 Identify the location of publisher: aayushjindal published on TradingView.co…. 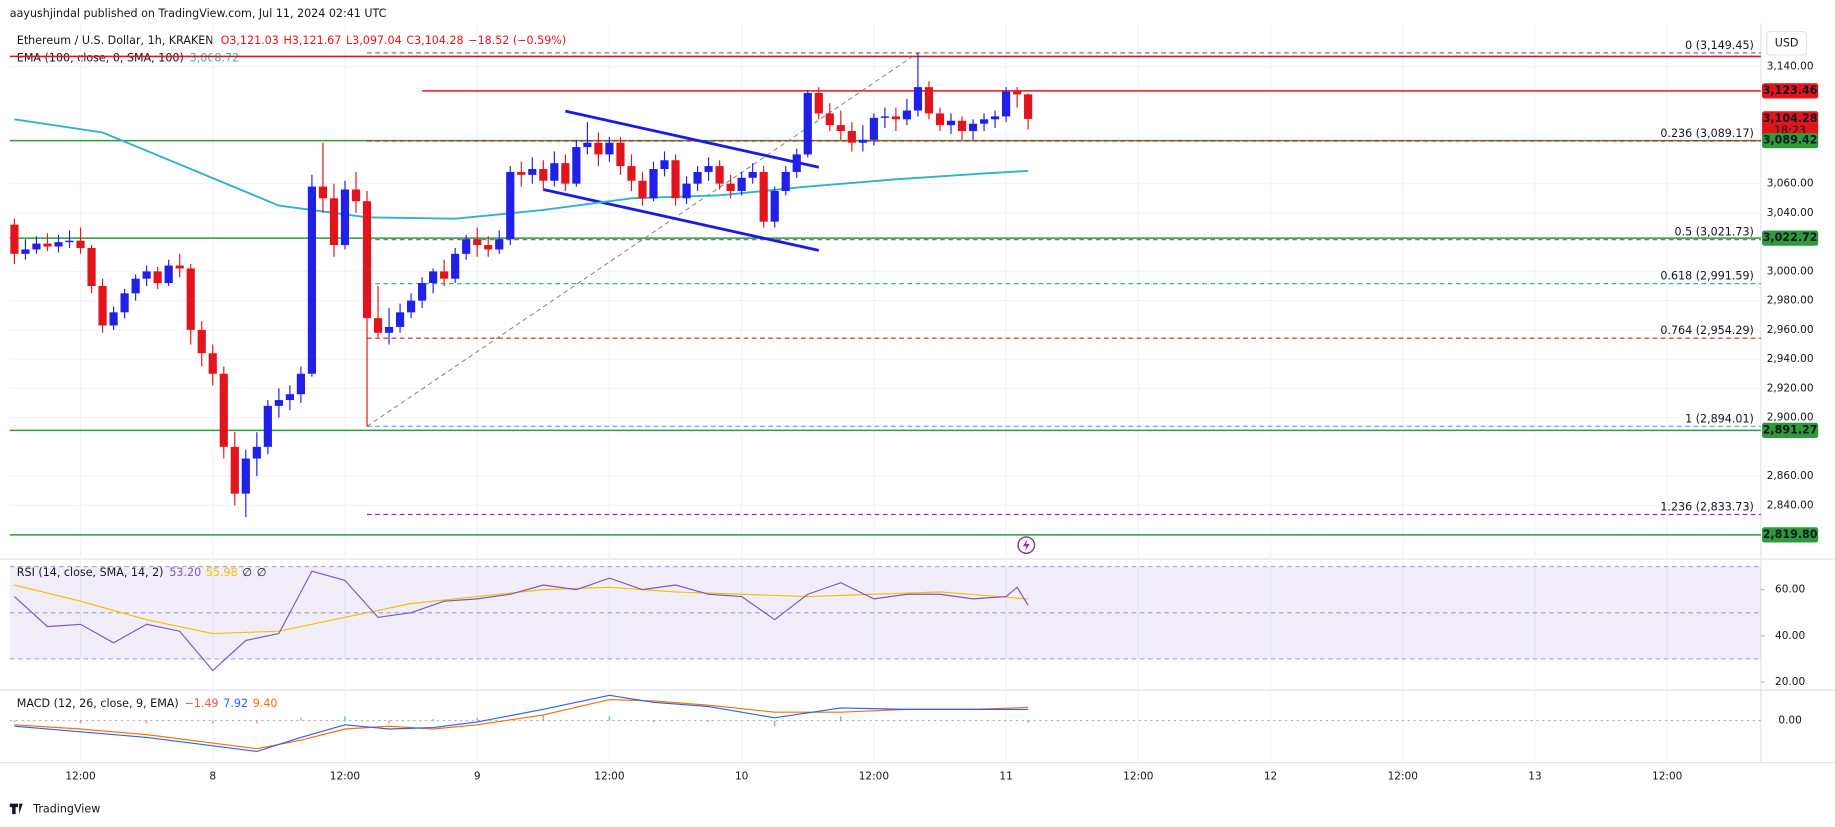
(198, 13).